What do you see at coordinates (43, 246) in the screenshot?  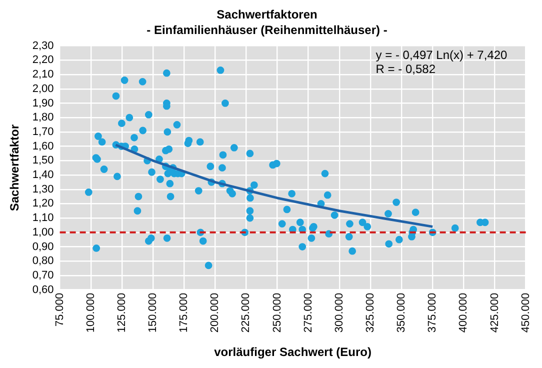 I see `y-tick-label: 0,90` at bounding box center [43, 246].